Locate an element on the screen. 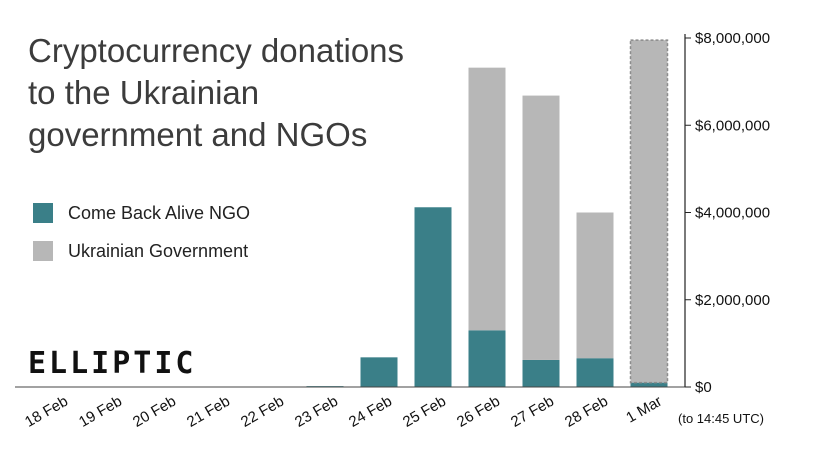 Image resolution: width=816 pixels, height=465 pixels. x-tick-label: 1 Mar is located at coordinates (644, 410).